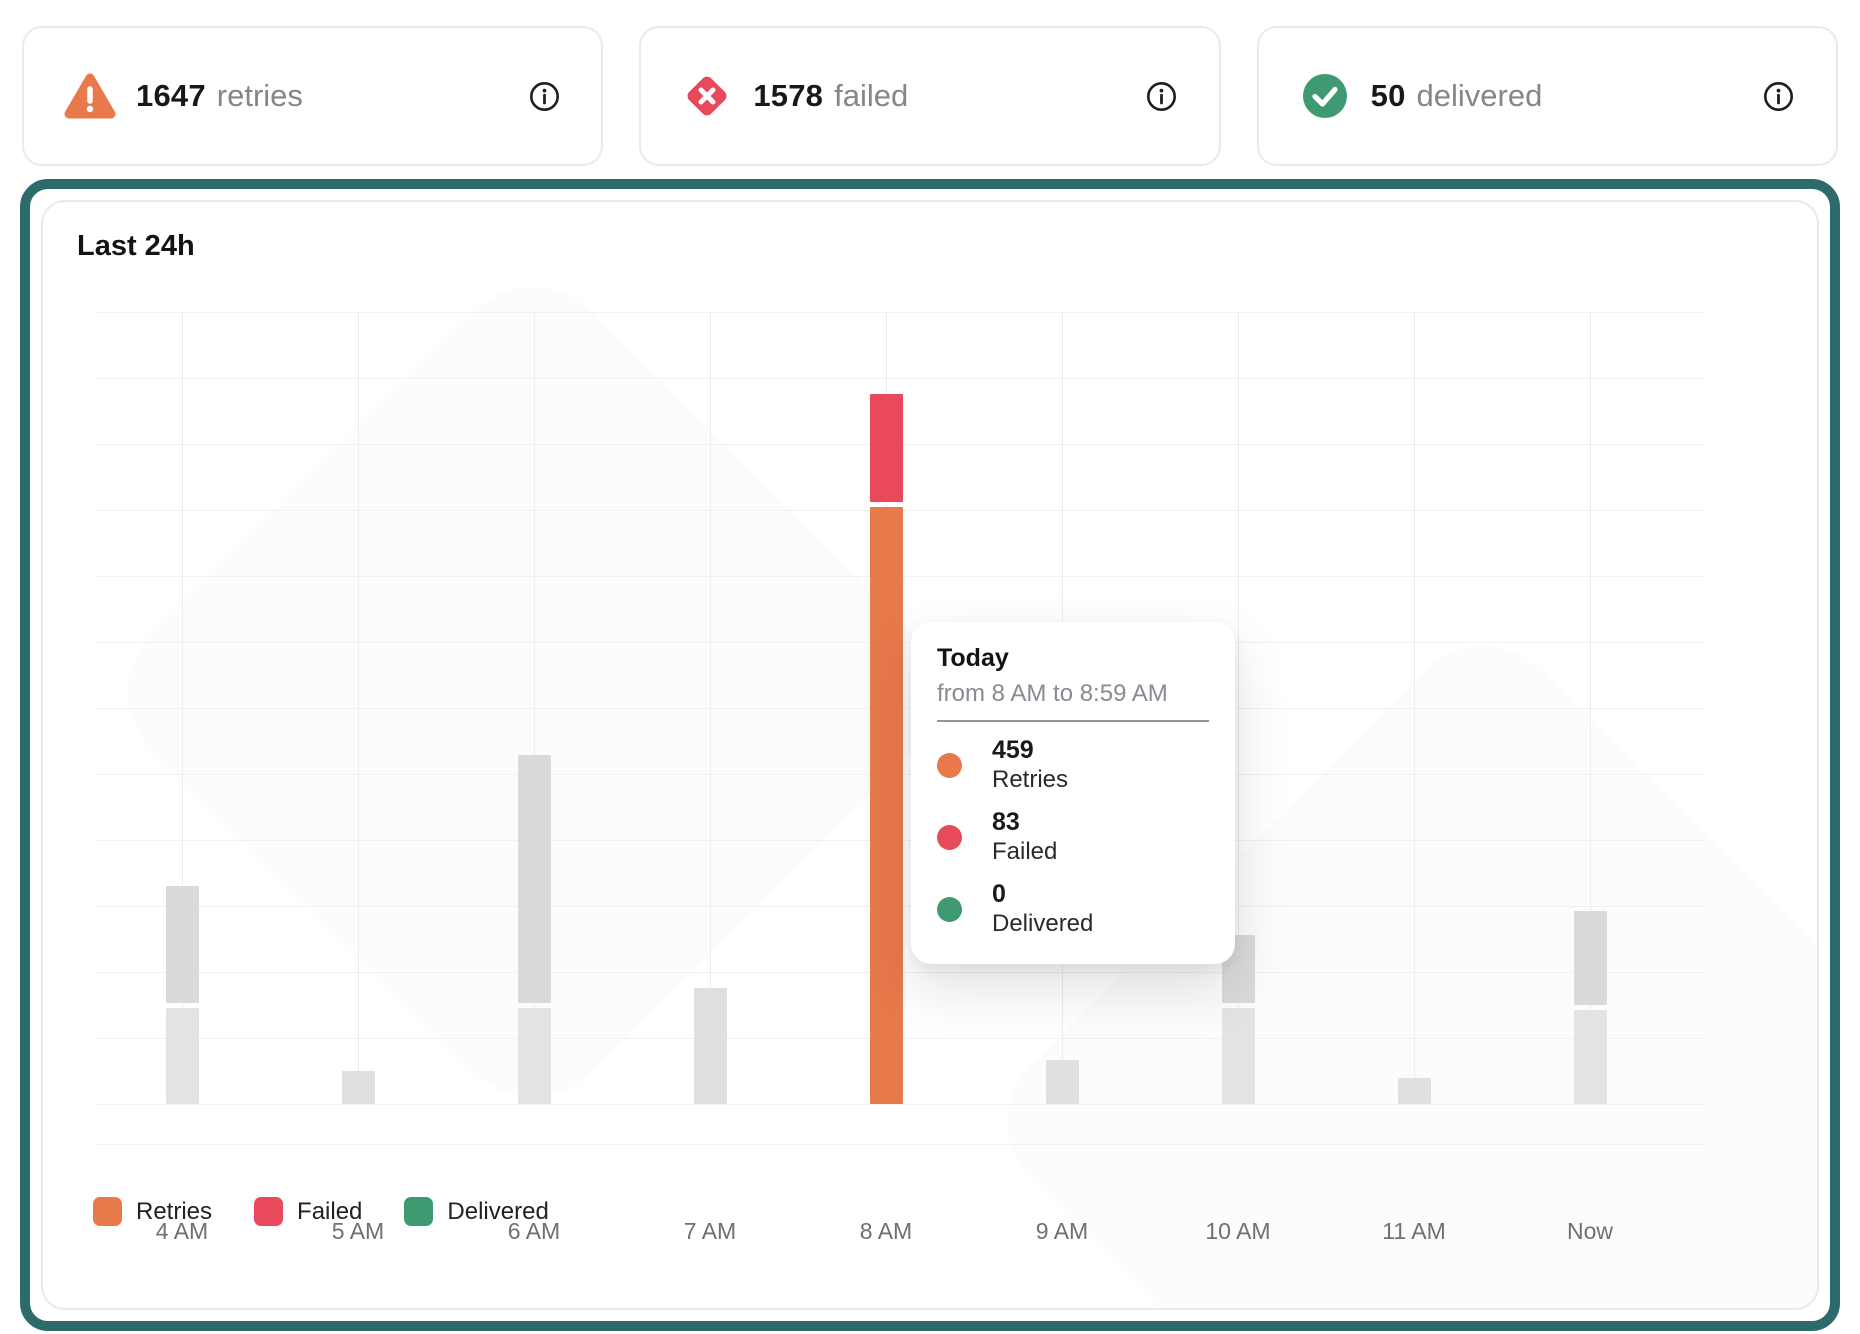 Image resolution: width=1860 pixels, height=1334 pixels. I want to click on tooltip-row: 83 Failed, so click(1068, 837).